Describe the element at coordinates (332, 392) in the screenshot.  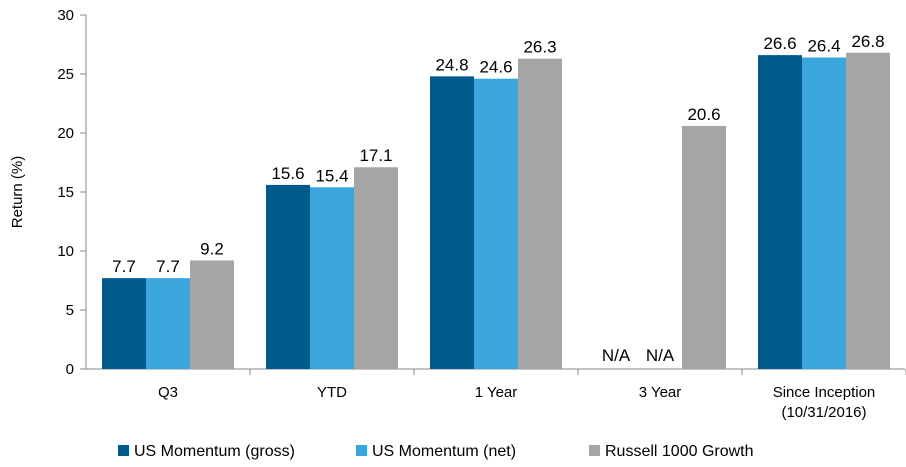
I see `category-label: YTD` at that location.